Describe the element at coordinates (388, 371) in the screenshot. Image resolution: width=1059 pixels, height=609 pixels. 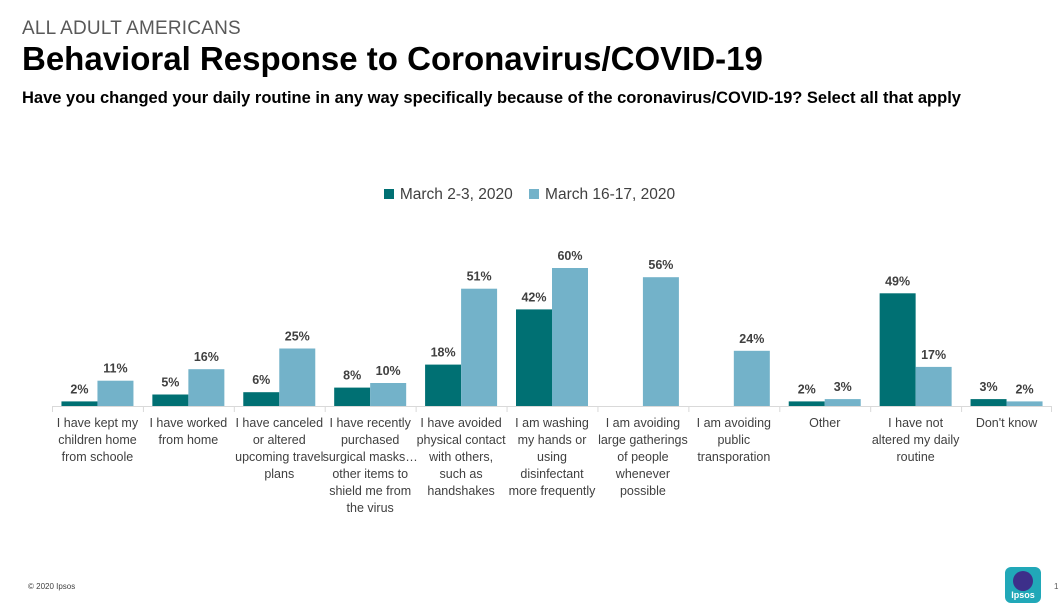
I see `data-label: 10%` at that location.